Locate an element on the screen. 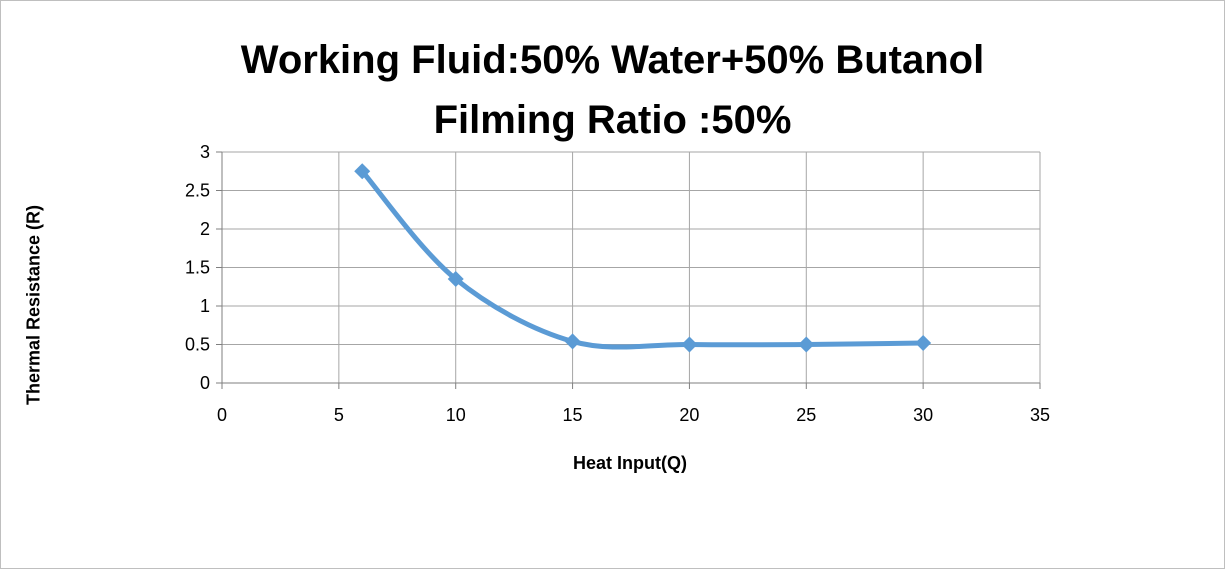  series-line is located at coordinates (642, 259).